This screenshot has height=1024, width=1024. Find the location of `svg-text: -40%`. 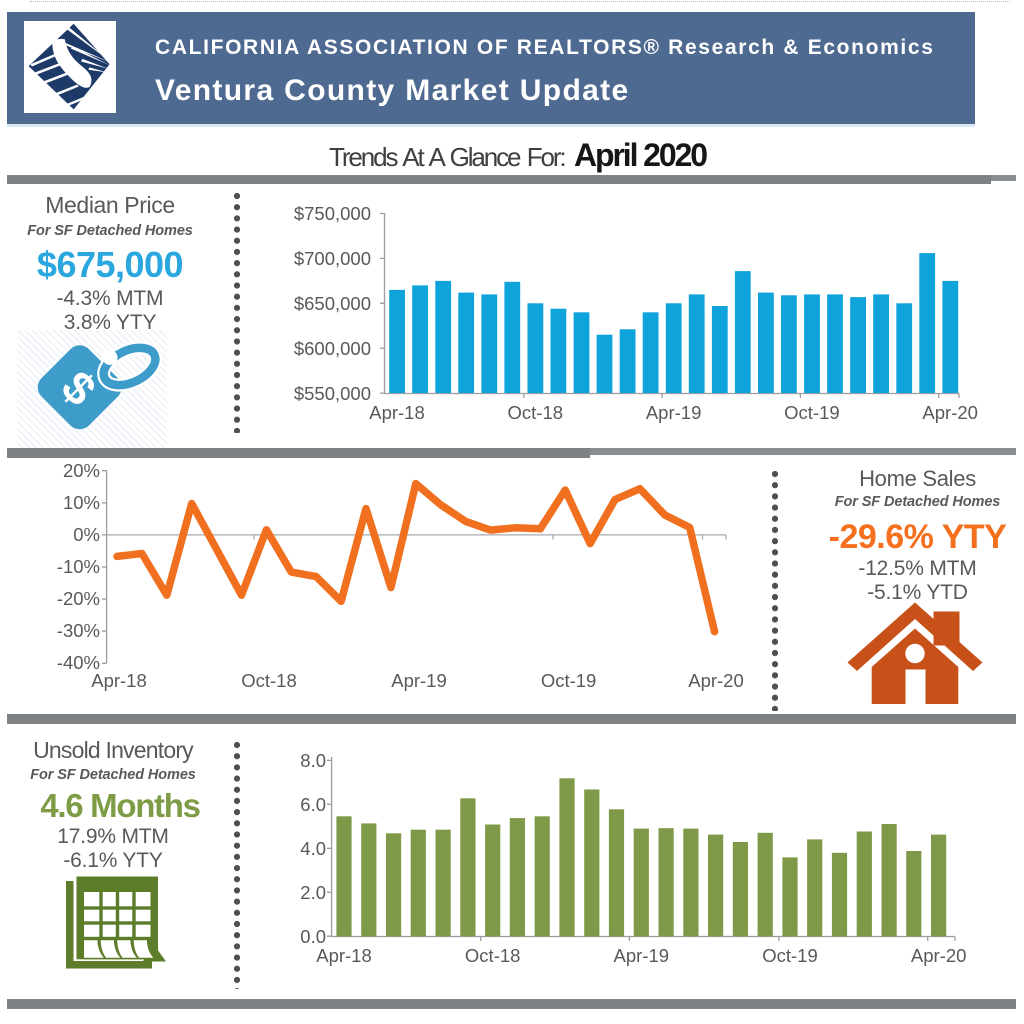

svg-text: -40% is located at coordinates (78, 662).